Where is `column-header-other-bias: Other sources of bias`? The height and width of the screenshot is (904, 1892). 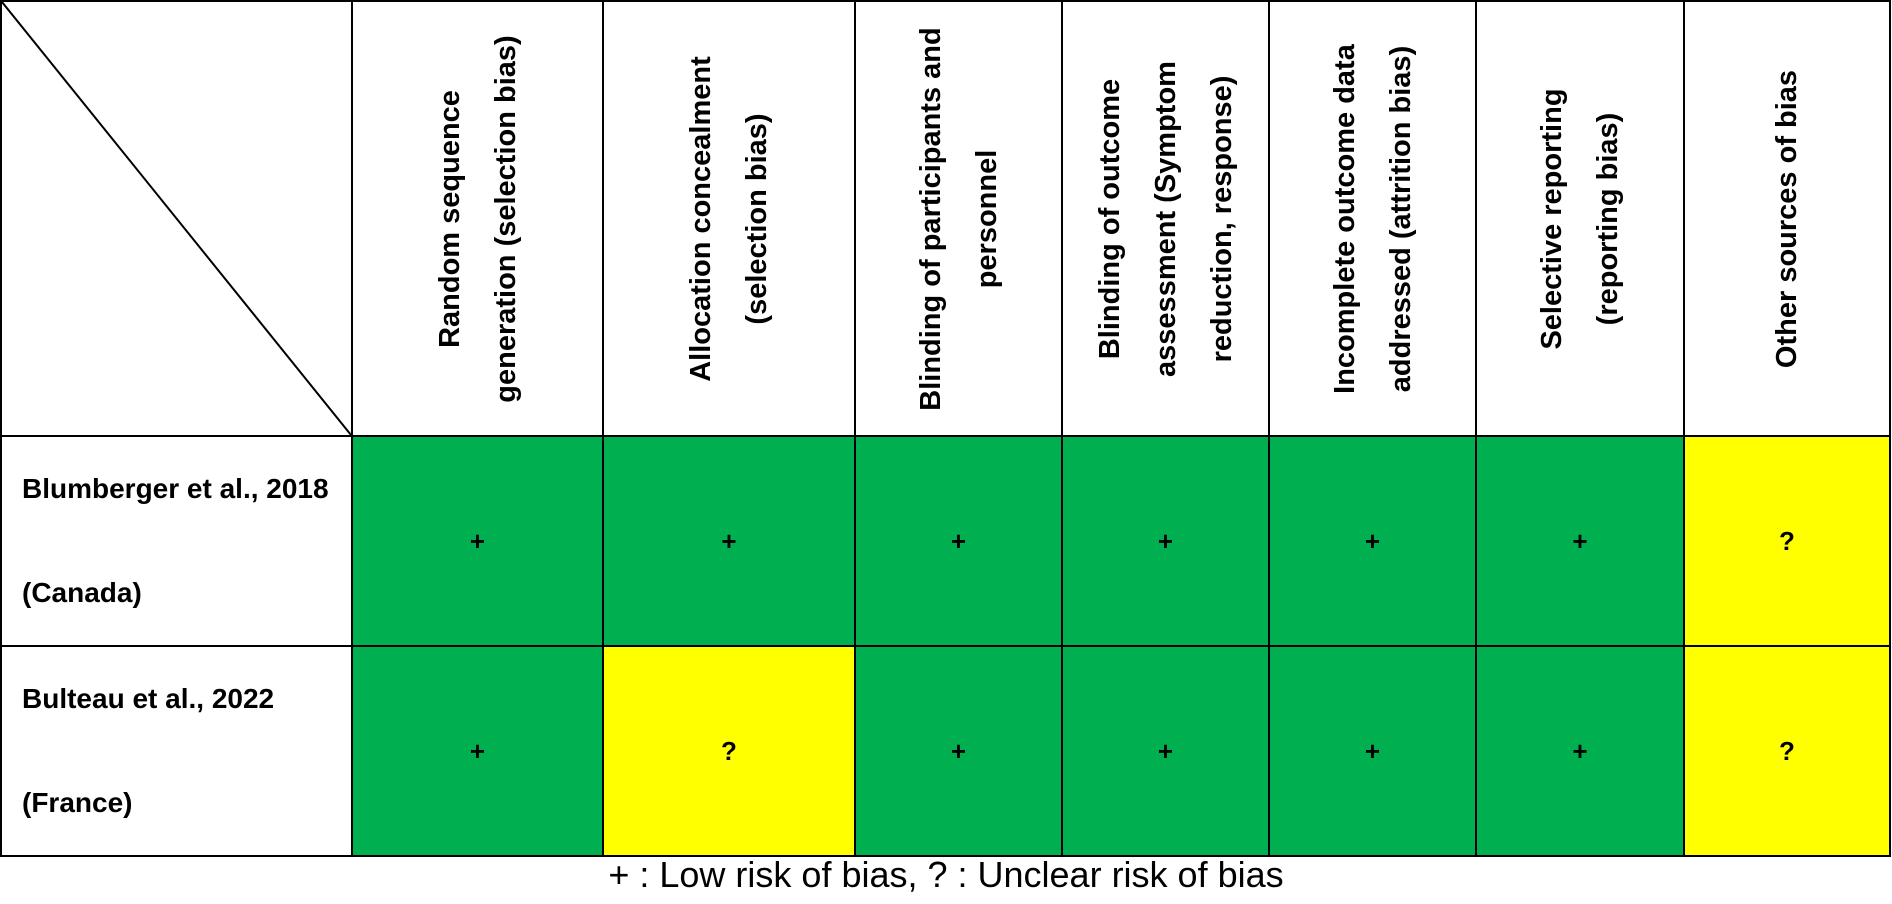
column-header-other-bias: Other sources of bias is located at coordinates (1787, 218).